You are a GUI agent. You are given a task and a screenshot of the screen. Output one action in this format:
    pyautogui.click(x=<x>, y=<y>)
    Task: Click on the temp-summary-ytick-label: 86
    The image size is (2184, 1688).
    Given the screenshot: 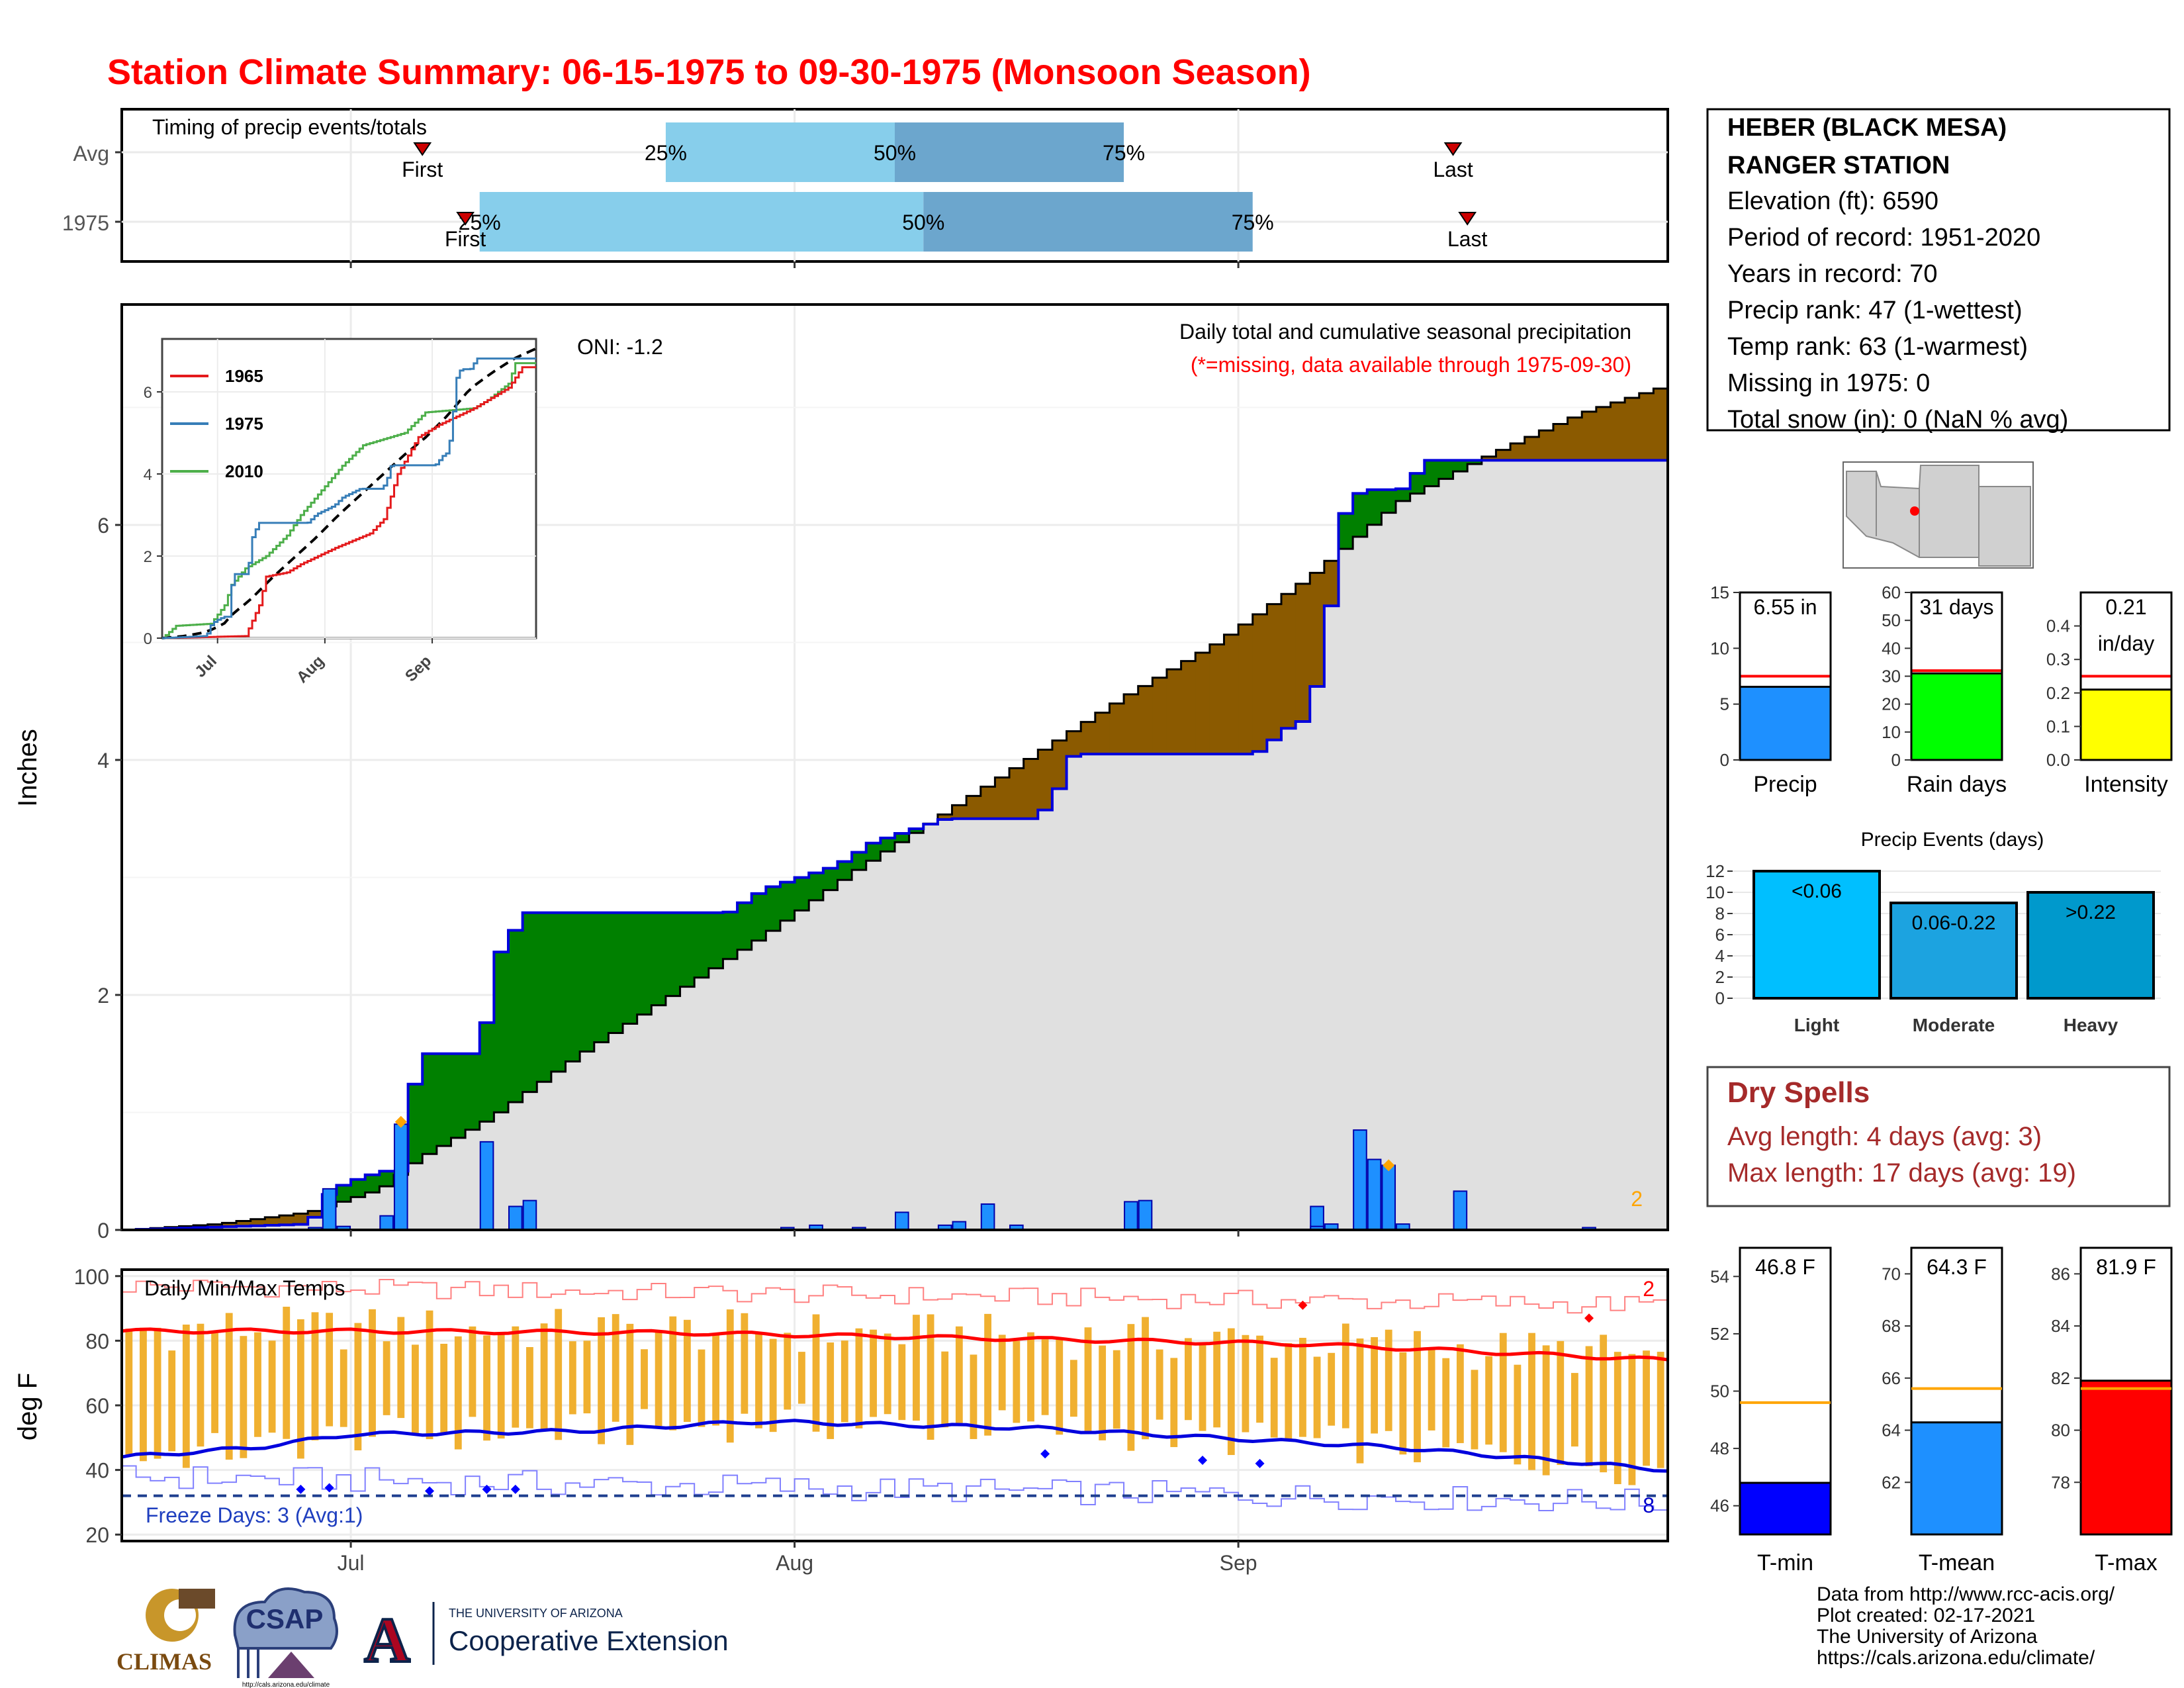 What is the action you would take?
    pyautogui.click(x=2060, y=1274)
    